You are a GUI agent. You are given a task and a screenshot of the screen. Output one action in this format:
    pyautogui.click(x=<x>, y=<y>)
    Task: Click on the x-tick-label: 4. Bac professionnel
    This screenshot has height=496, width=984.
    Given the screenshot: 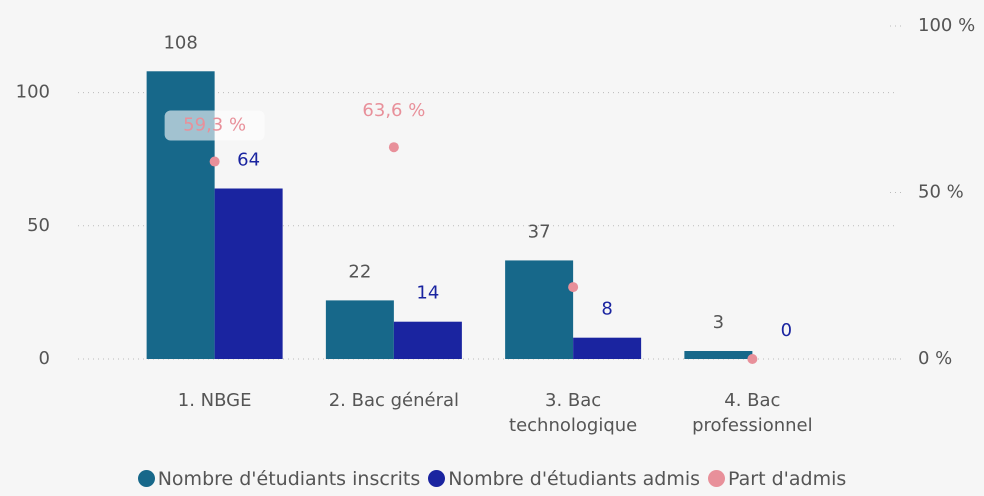 What is the action you would take?
    pyautogui.click(x=752, y=413)
    